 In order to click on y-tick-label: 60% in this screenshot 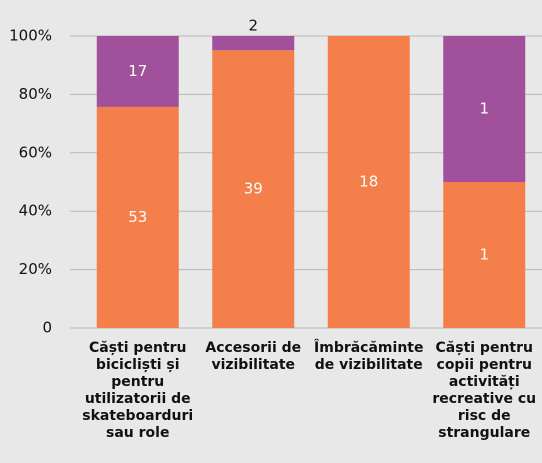, I will do `click(35, 152)`.